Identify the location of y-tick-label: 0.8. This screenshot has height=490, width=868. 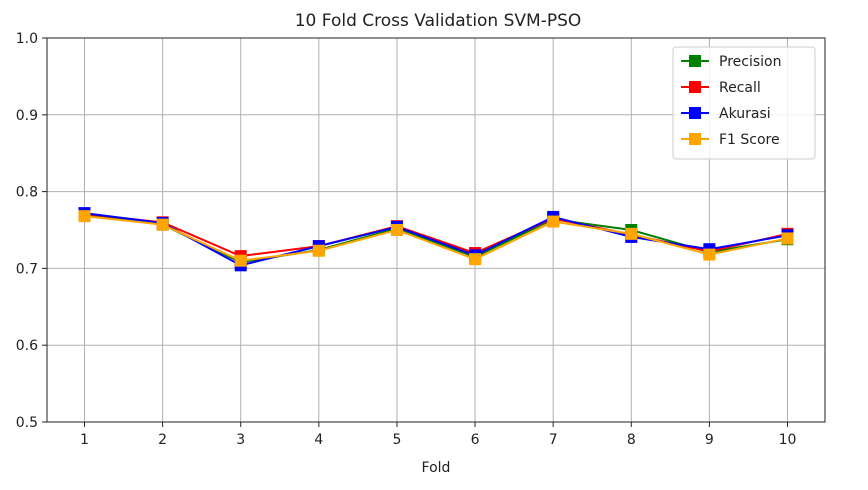
(27, 193).